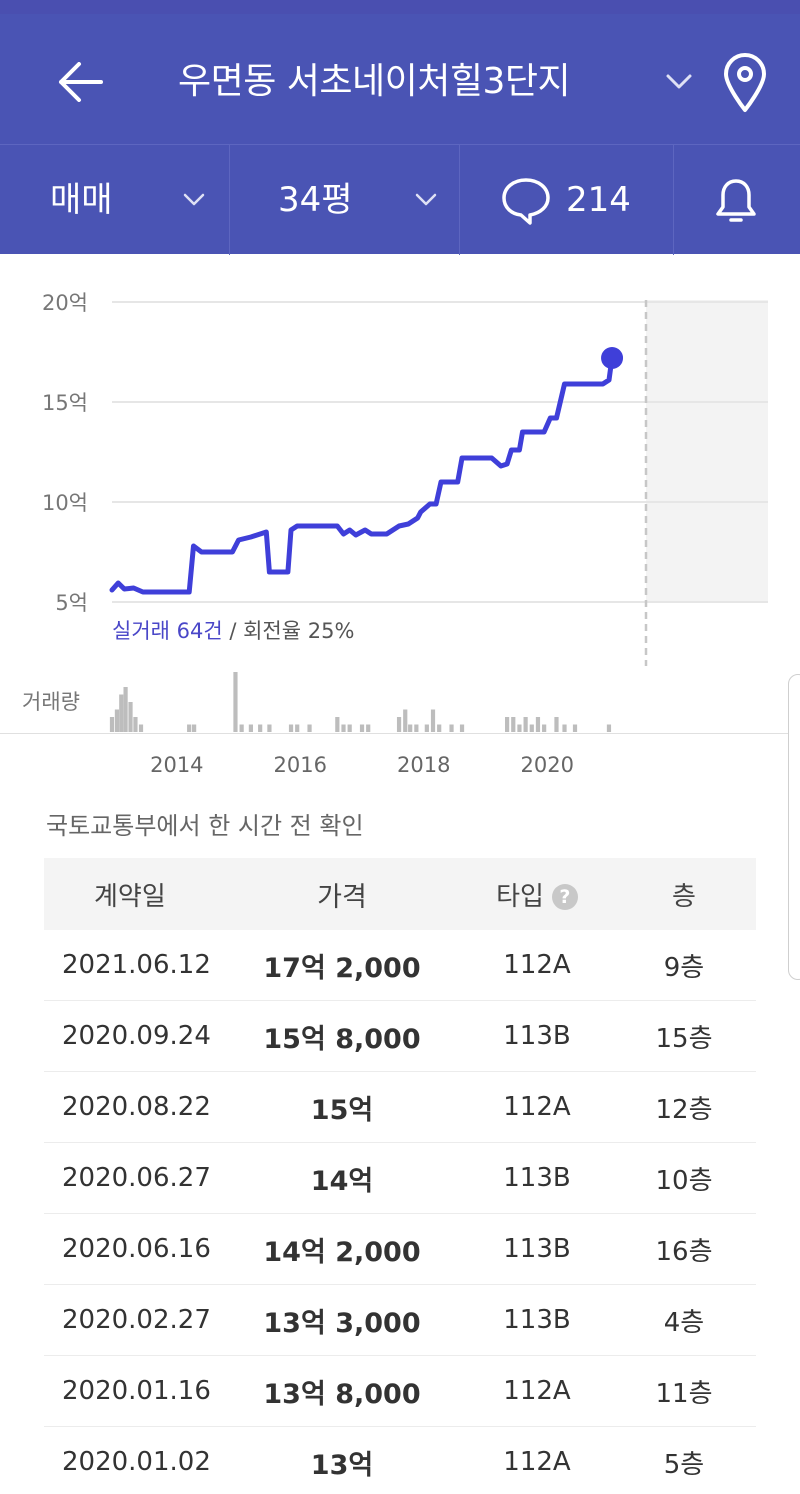  What do you see at coordinates (289, 631) in the screenshot?
I see `turnover-rate: / 회전율 25%` at bounding box center [289, 631].